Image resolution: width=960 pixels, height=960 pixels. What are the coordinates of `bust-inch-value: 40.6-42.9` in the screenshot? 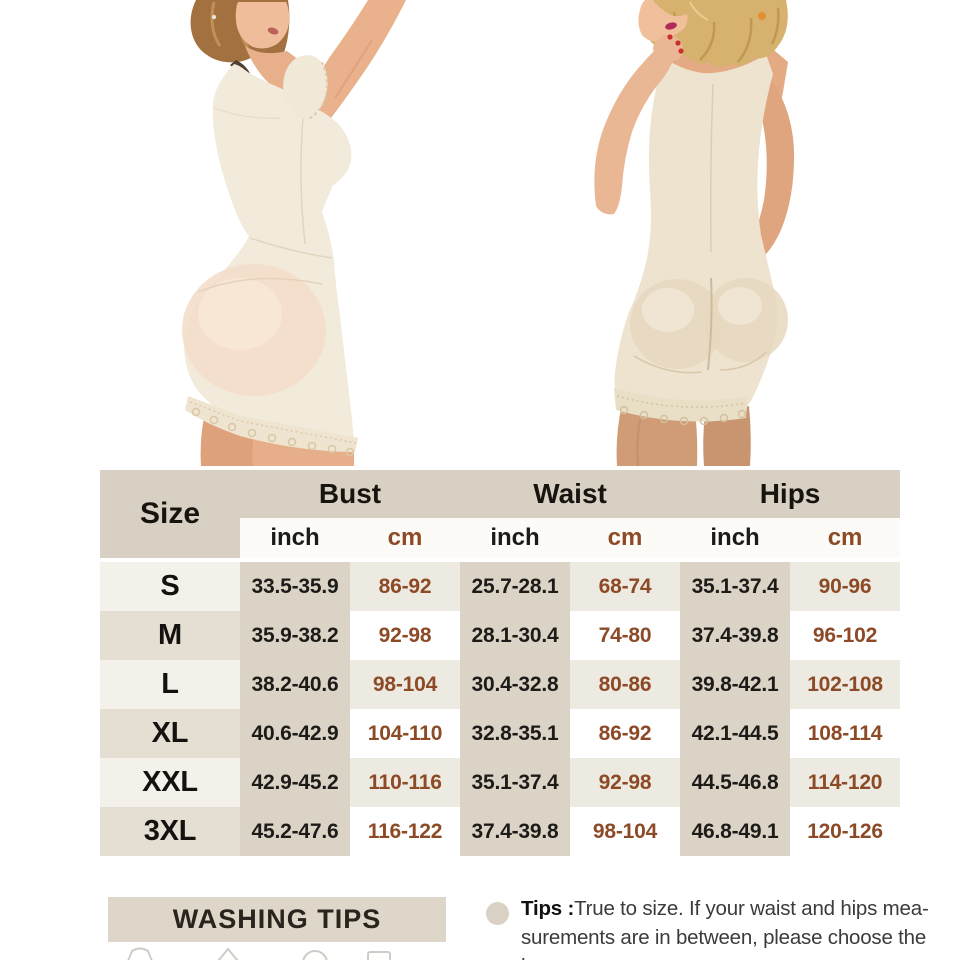 It's located at (295, 733).